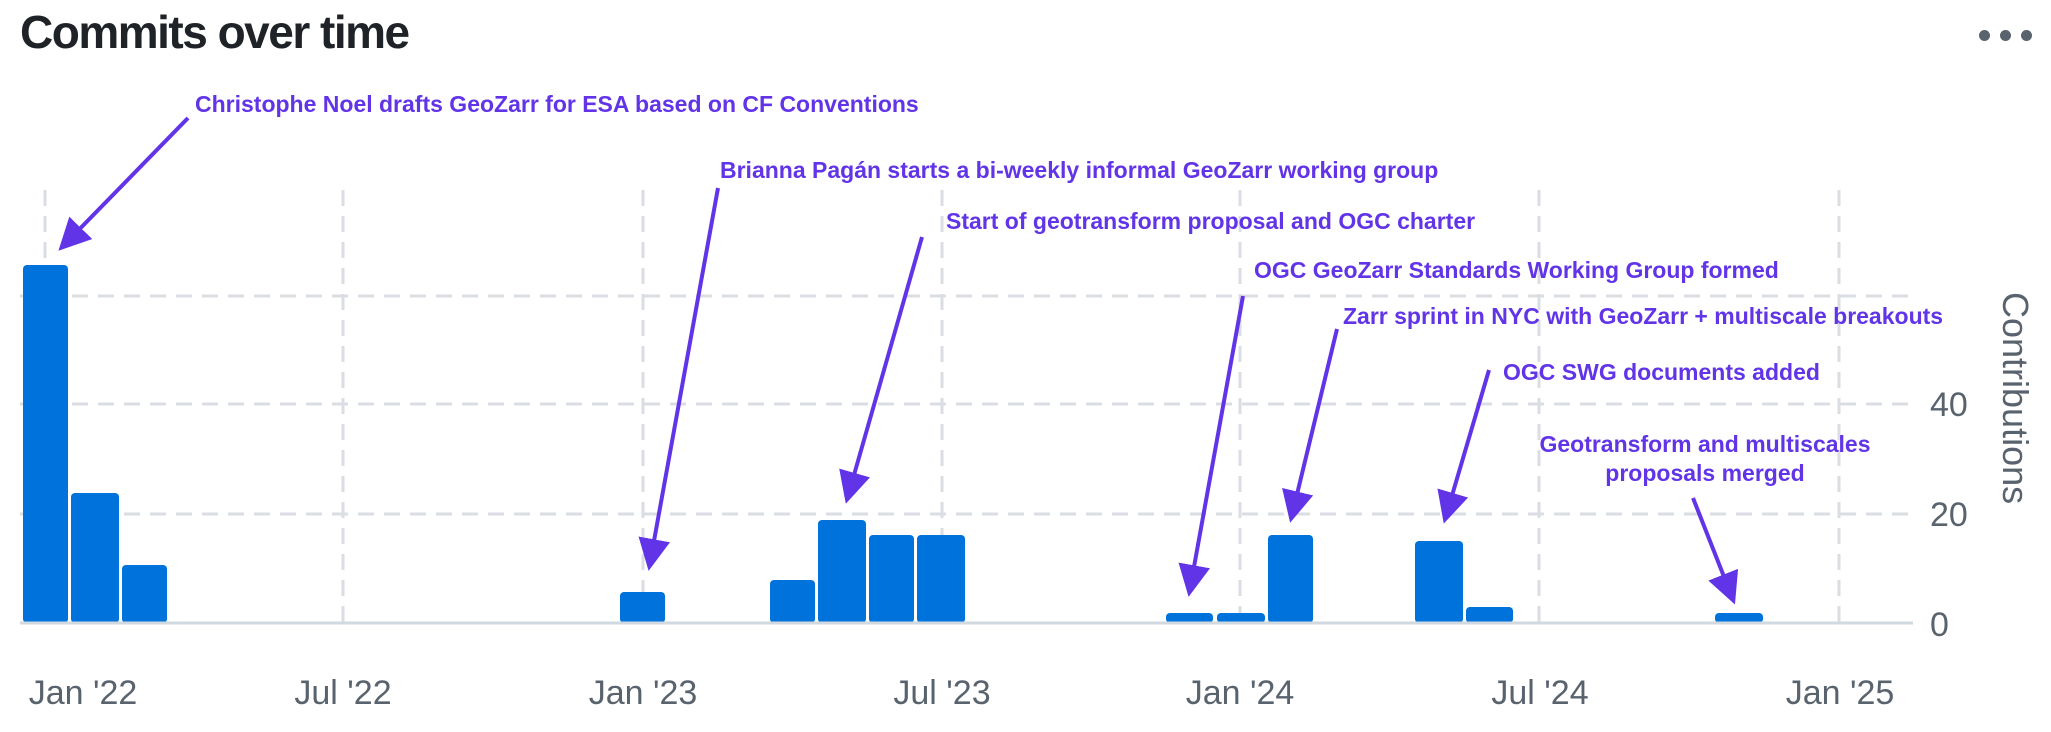 The width and height of the screenshot is (2051, 732). What do you see at coordinates (642, 607) in the screenshot?
I see `bar-jan-2023` at bounding box center [642, 607].